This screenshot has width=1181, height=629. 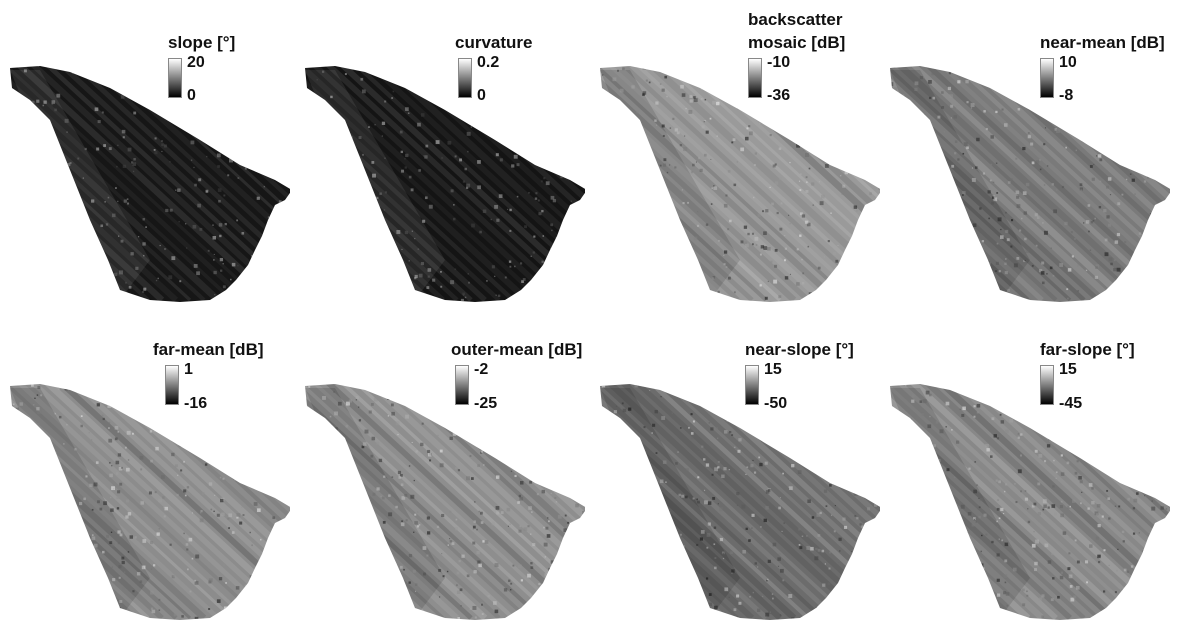 What do you see at coordinates (1030, 502) in the screenshot?
I see `far-slope-map-image` at bounding box center [1030, 502].